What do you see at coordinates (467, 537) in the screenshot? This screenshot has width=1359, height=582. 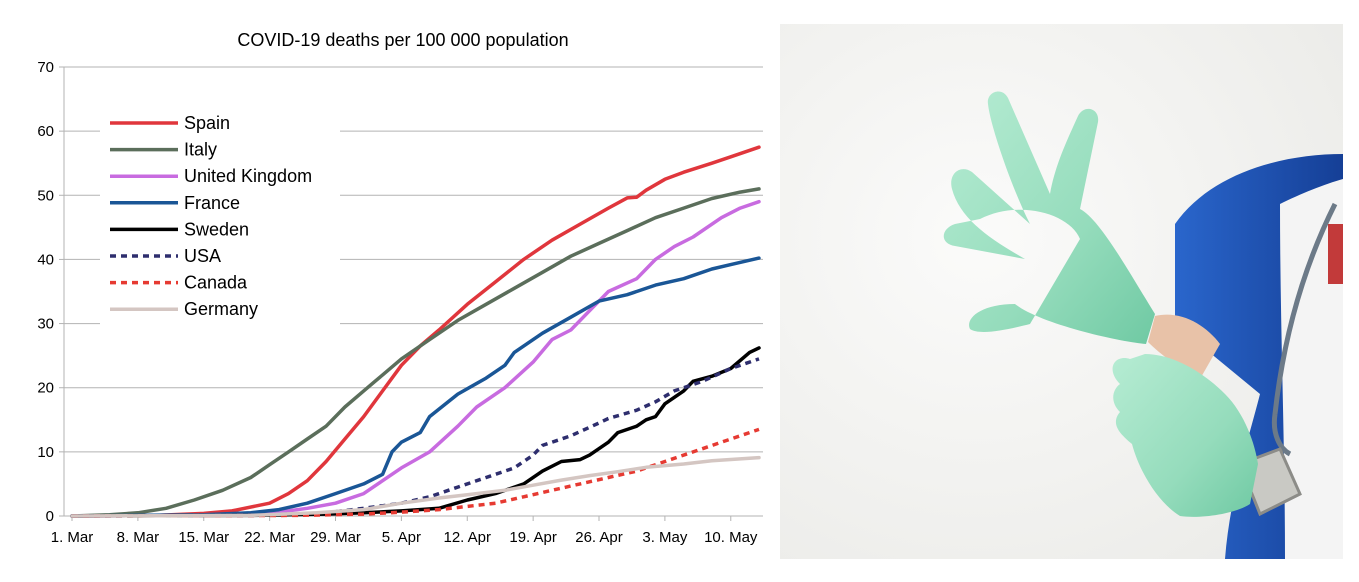 I see `x-tick-label: 12. Apr` at bounding box center [467, 537].